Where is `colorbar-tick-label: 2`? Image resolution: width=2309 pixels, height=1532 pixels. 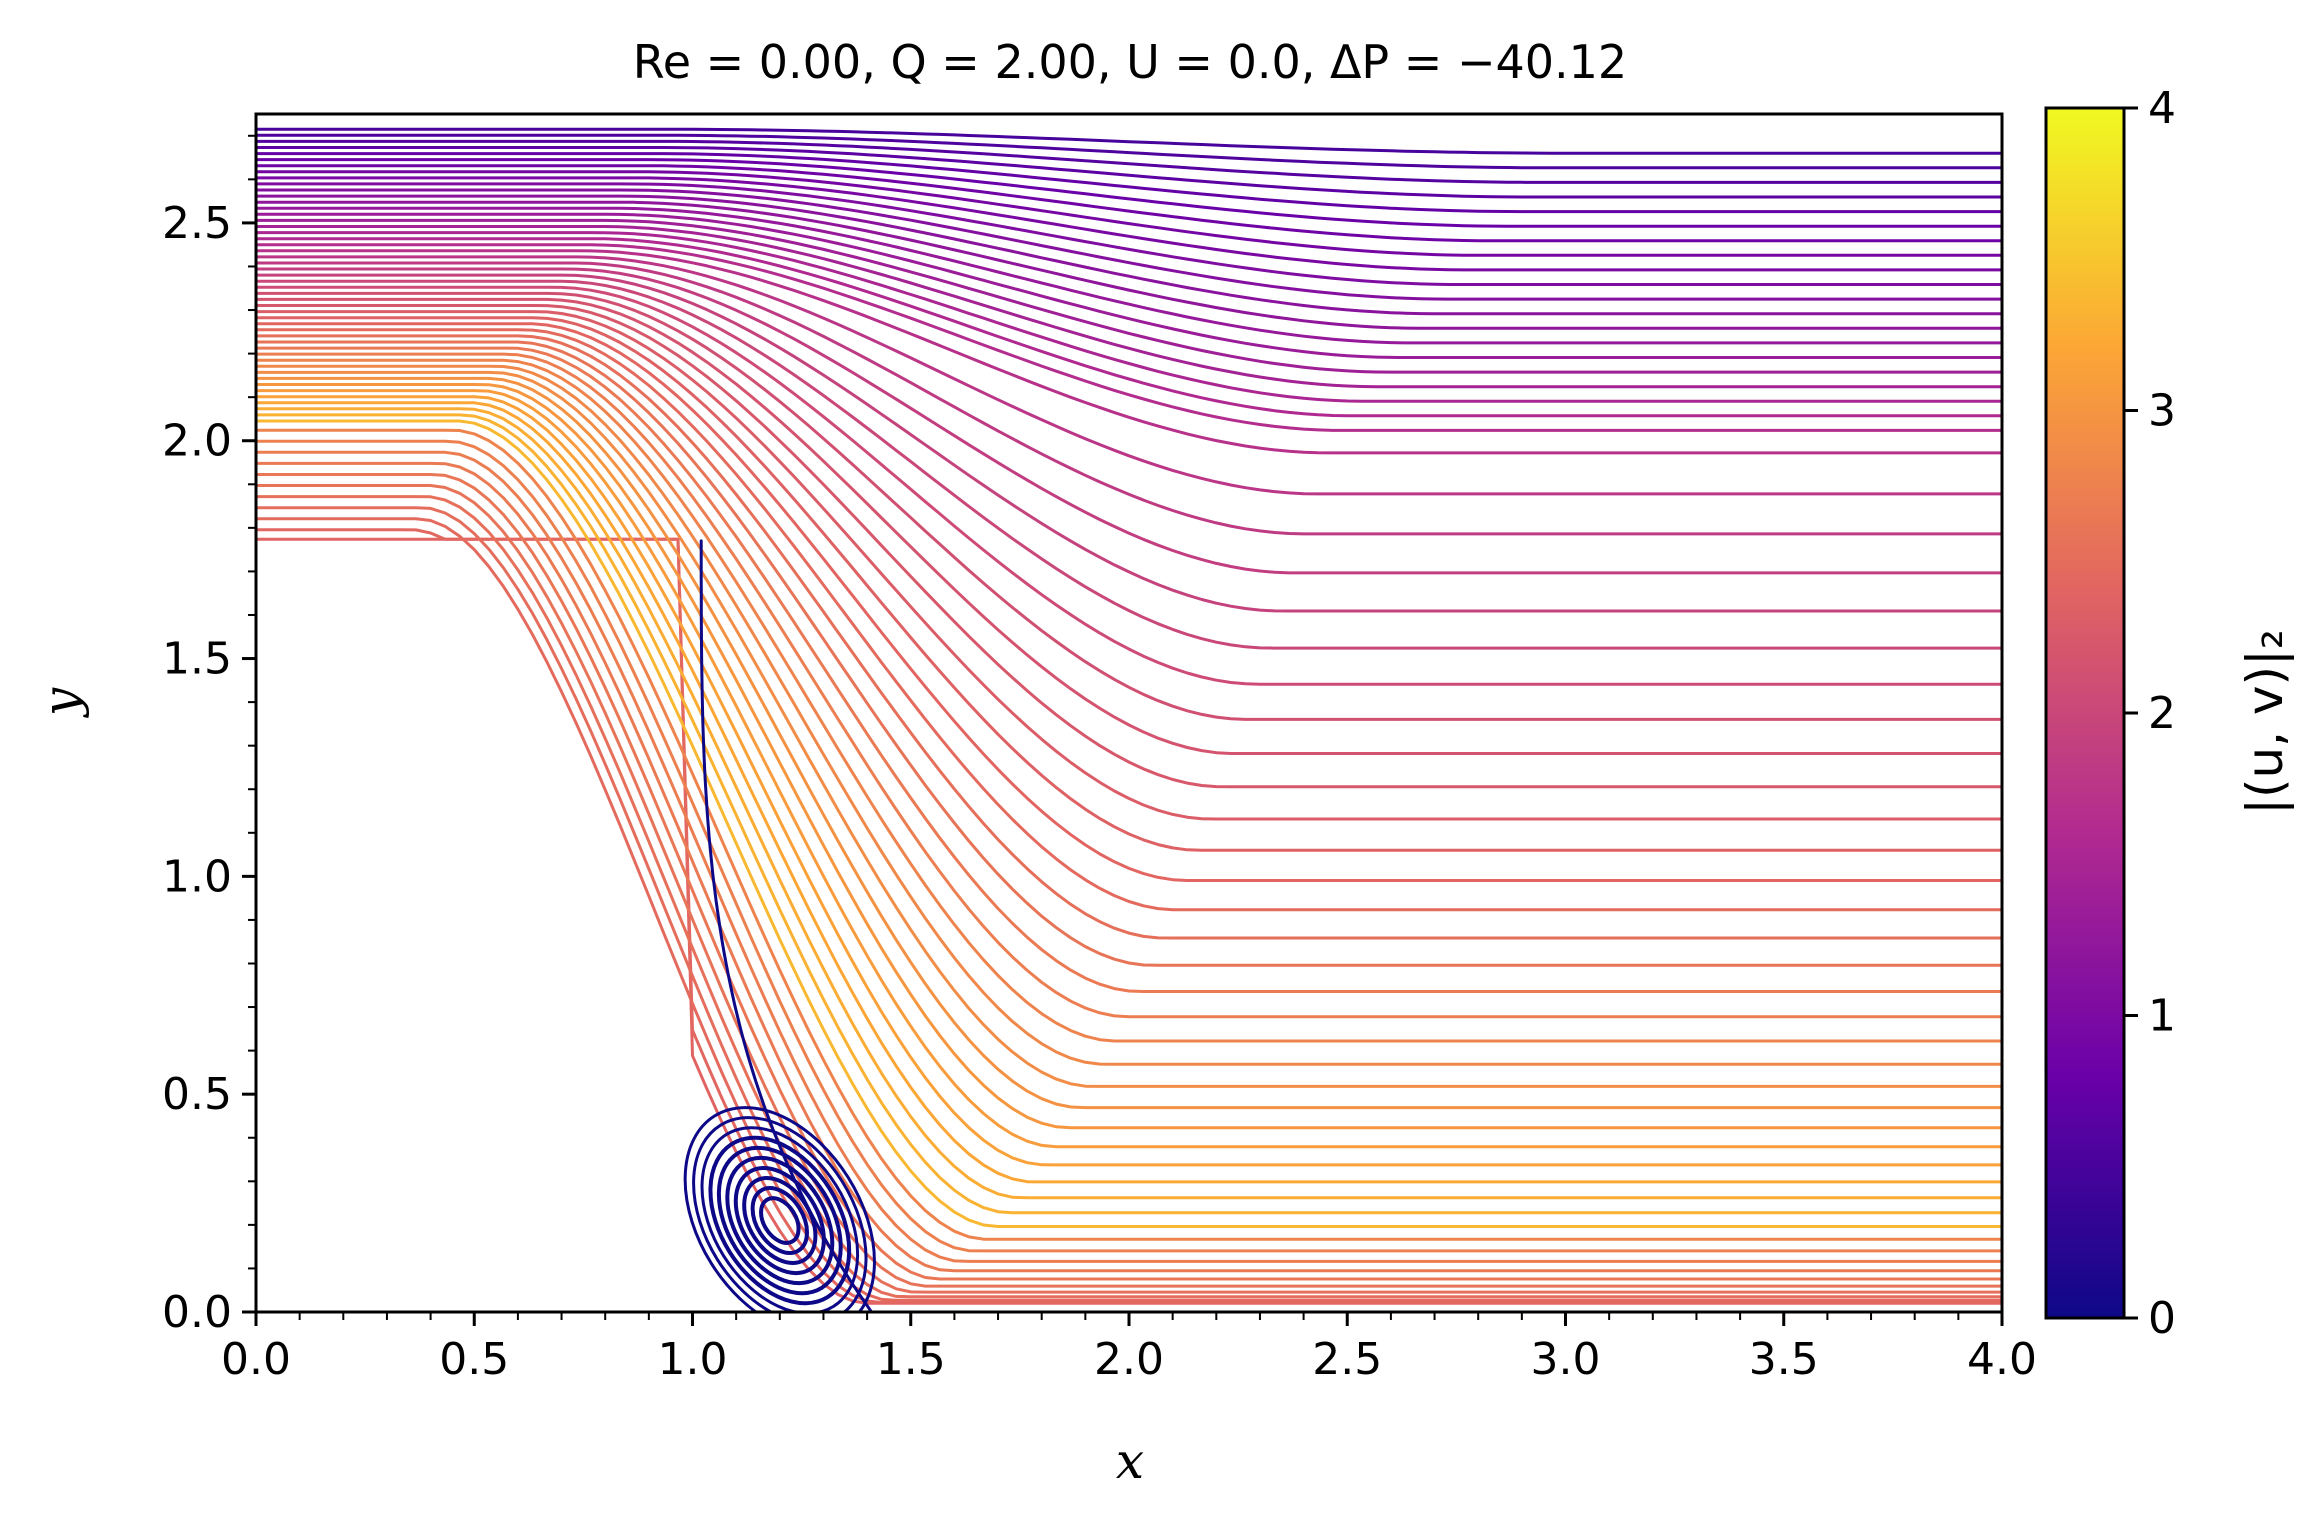 colorbar-tick-label: 2 is located at coordinates (2162, 713).